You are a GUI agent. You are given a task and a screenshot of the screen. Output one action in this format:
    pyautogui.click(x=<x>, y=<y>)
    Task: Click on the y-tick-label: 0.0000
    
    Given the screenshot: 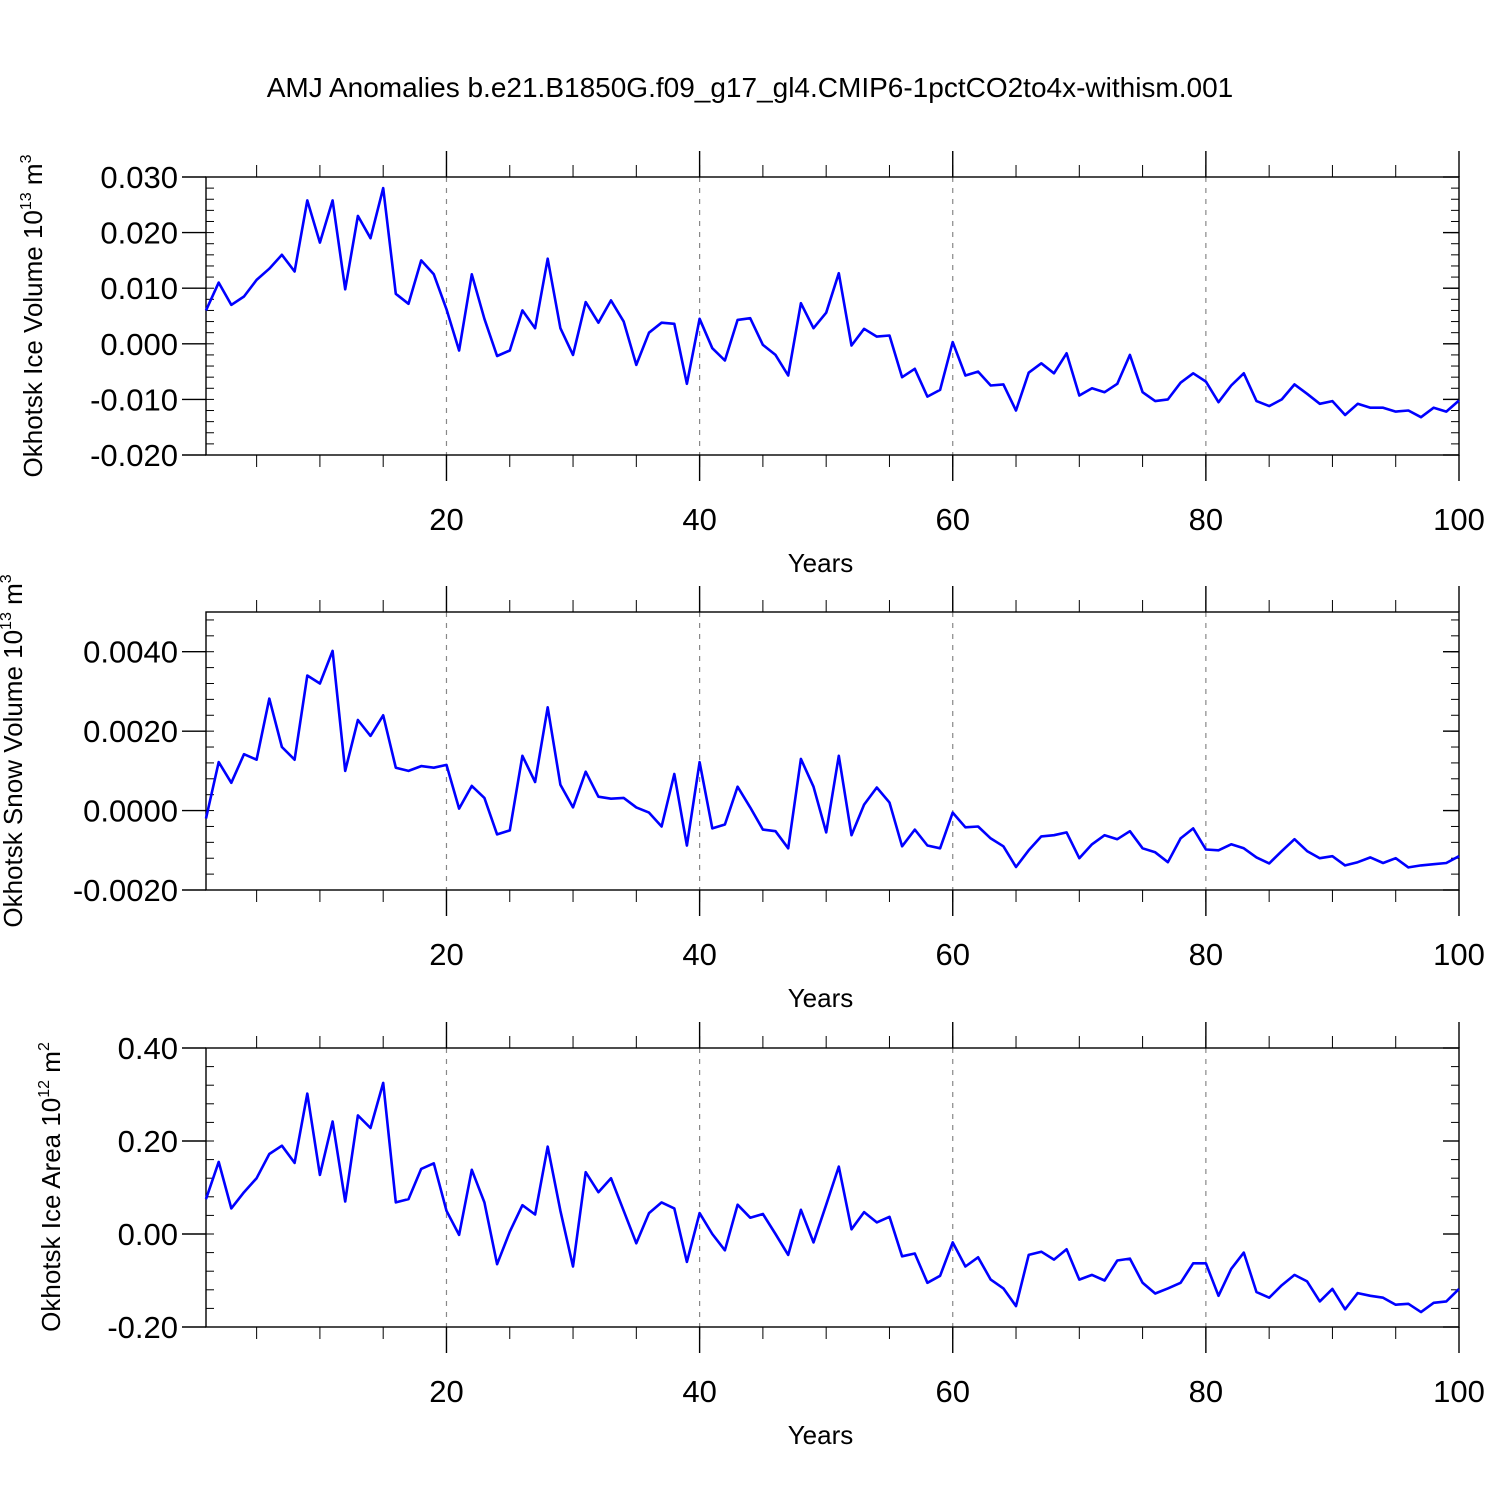 What is the action you would take?
    pyautogui.click(x=130, y=811)
    